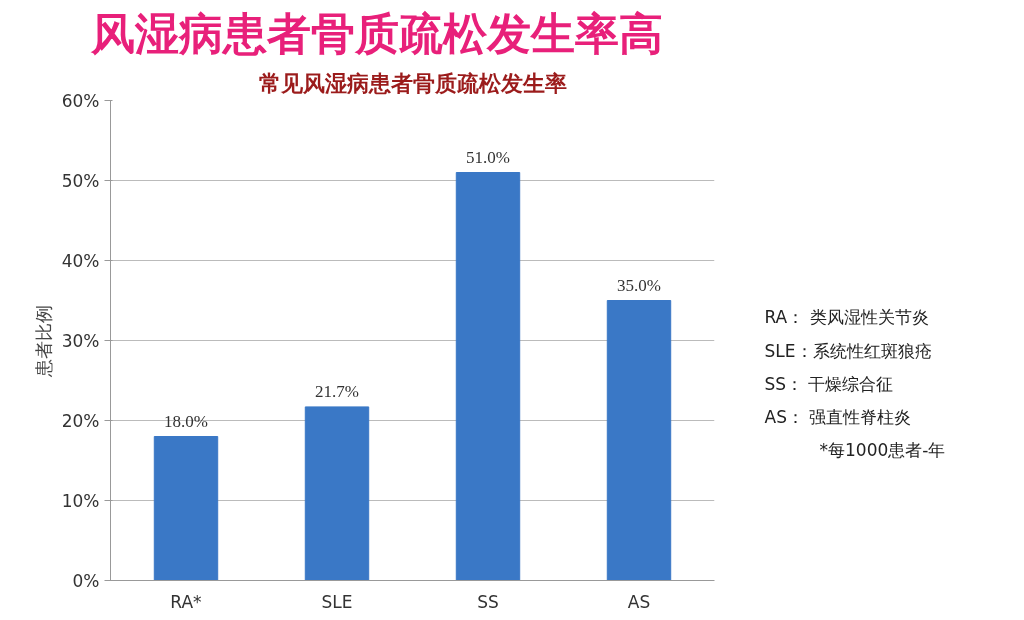  Describe the element at coordinates (488, 157) in the screenshot. I see `data-label: 51.0%` at that location.